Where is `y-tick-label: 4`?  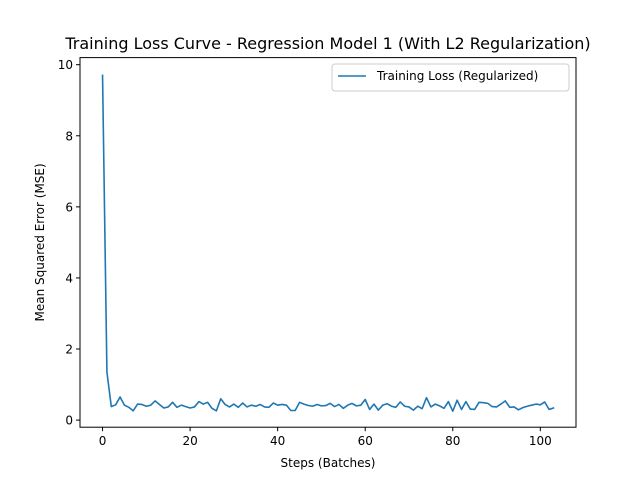 y-tick-label: 4 is located at coordinates (69, 278).